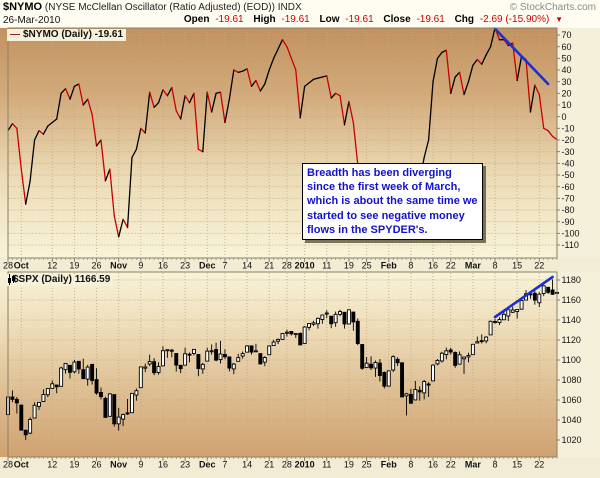 The width and height of the screenshot is (600, 478). What do you see at coordinates (521, 56) in the screenshot?
I see `nymo-trendline` at bounding box center [521, 56].